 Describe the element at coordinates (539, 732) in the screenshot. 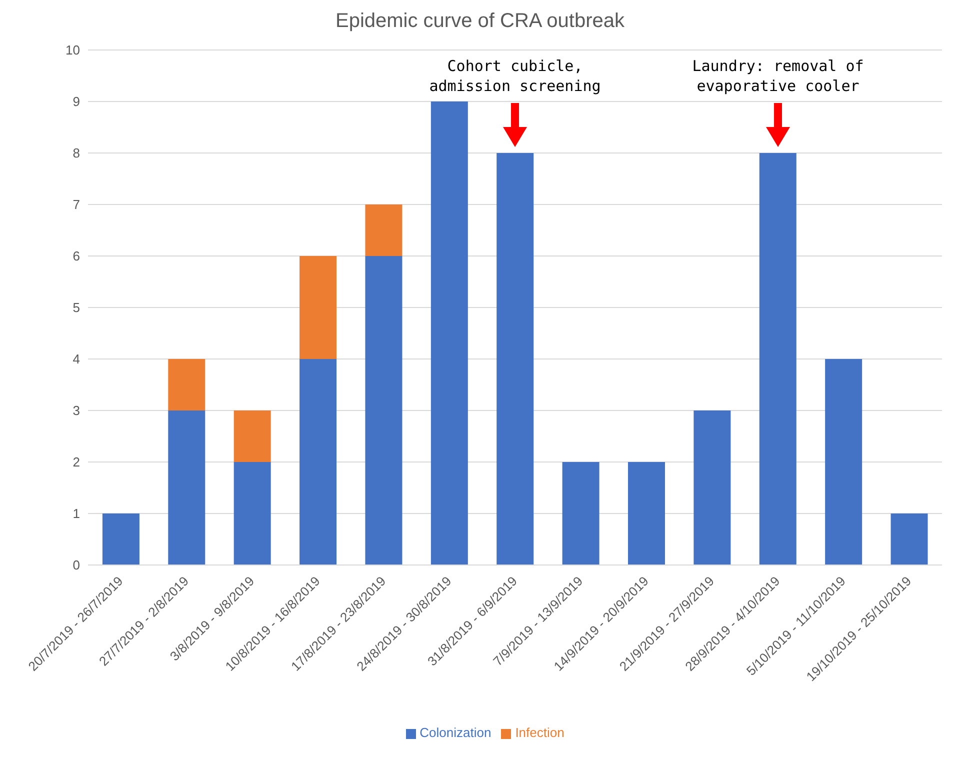

I see `legend-label: Infection` at that location.